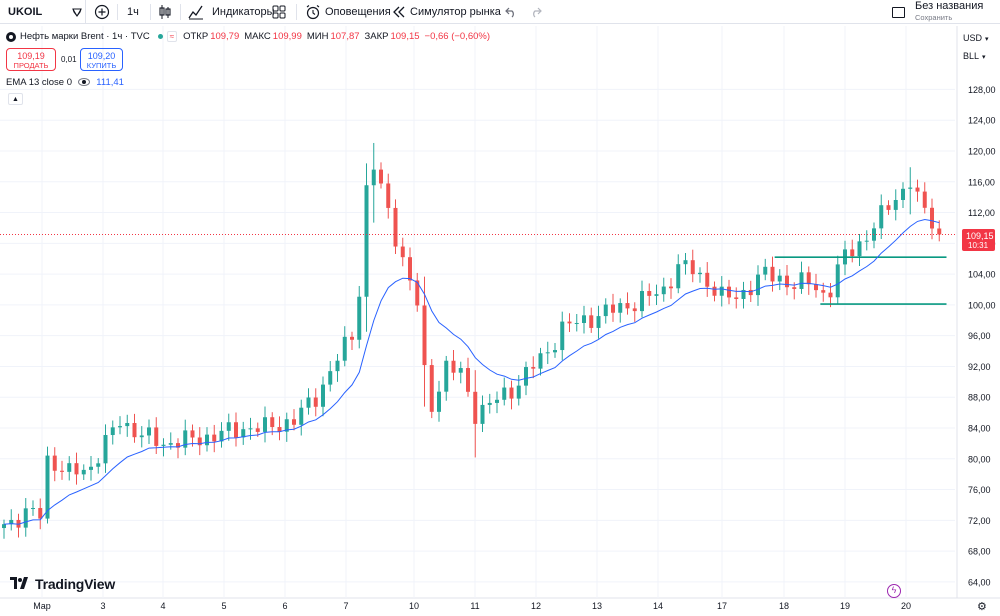 This screenshot has width=1000, height=616. I want to click on price-tick-label: 72,00, so click(979, 521).